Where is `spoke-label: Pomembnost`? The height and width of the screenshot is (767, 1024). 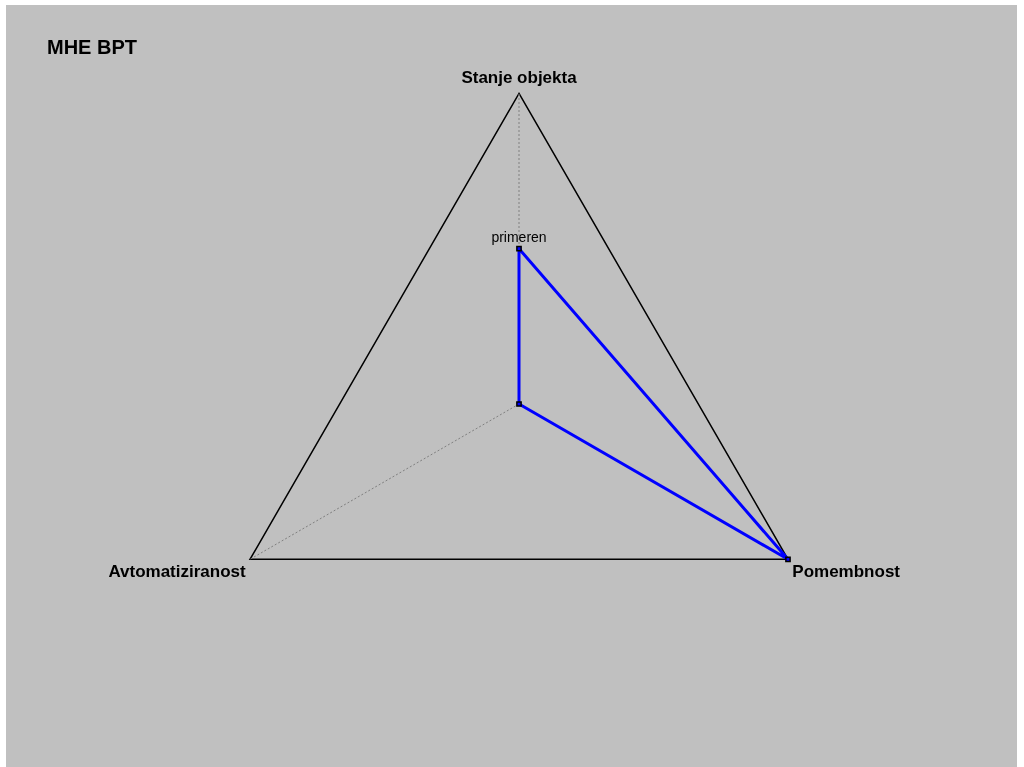 spoke-label: Pomembnost is located at coordinates (846, 571).